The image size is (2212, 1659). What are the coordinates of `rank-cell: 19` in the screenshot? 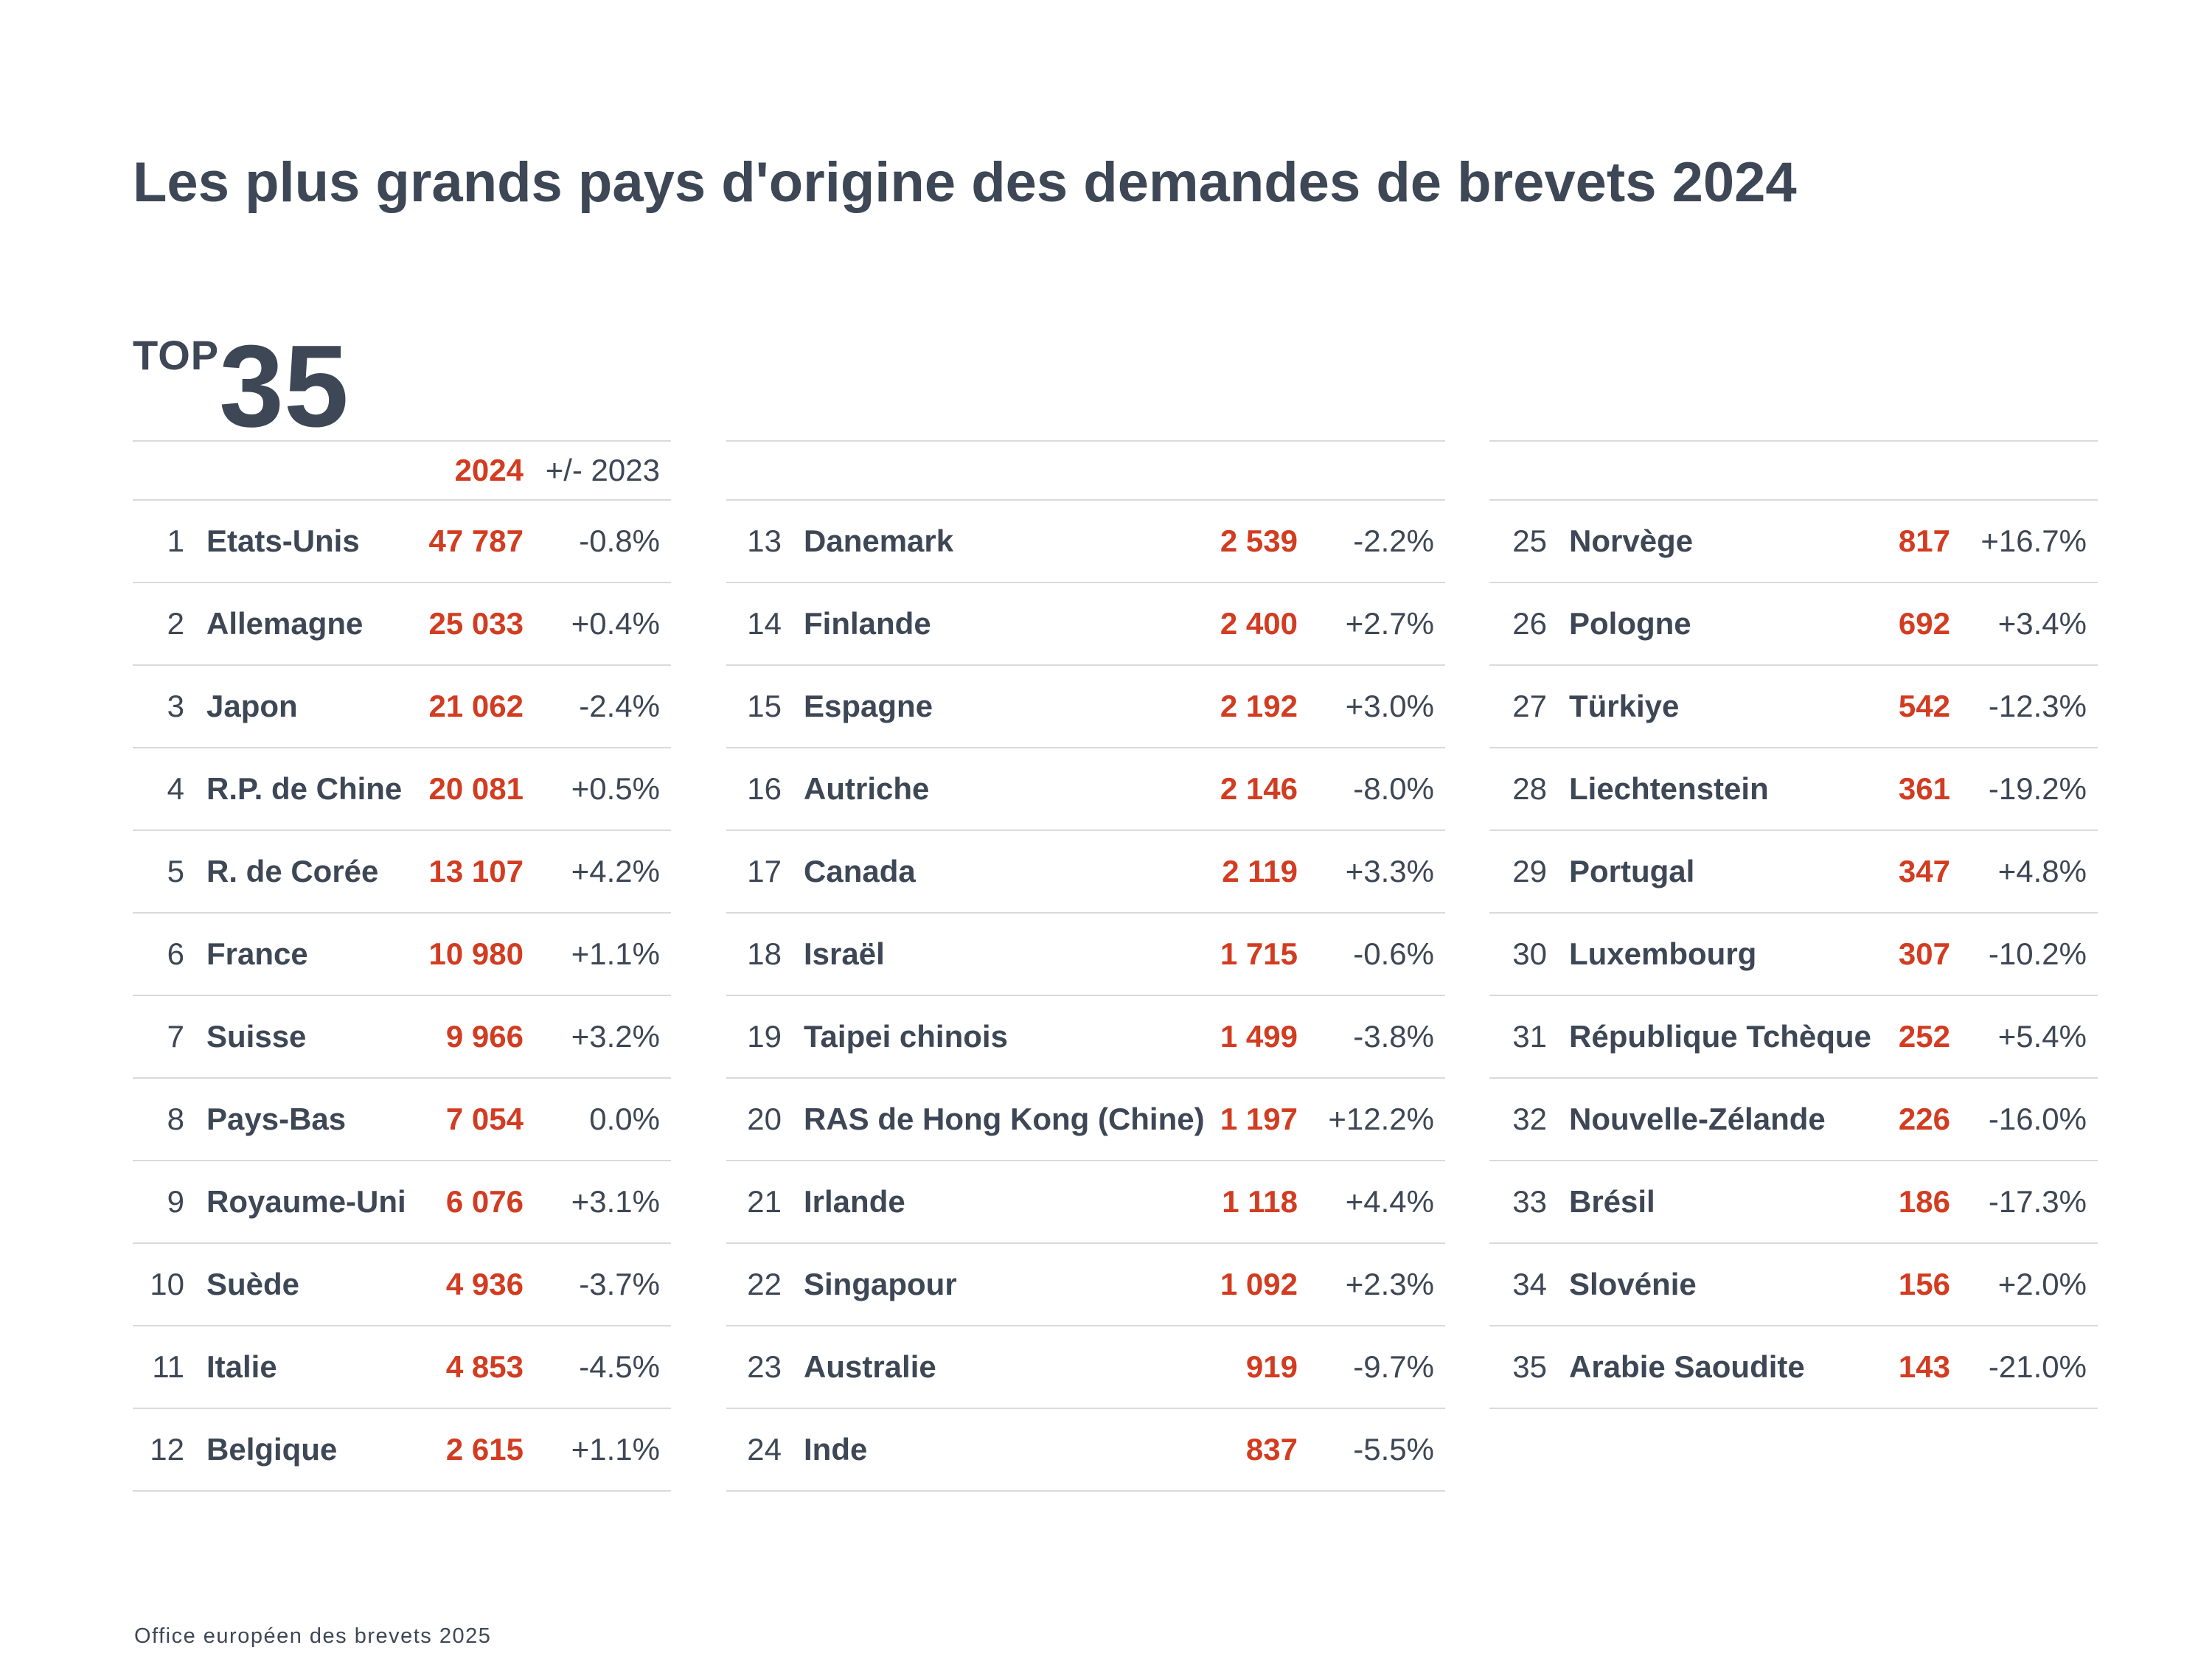 It's located at (764, 1036).